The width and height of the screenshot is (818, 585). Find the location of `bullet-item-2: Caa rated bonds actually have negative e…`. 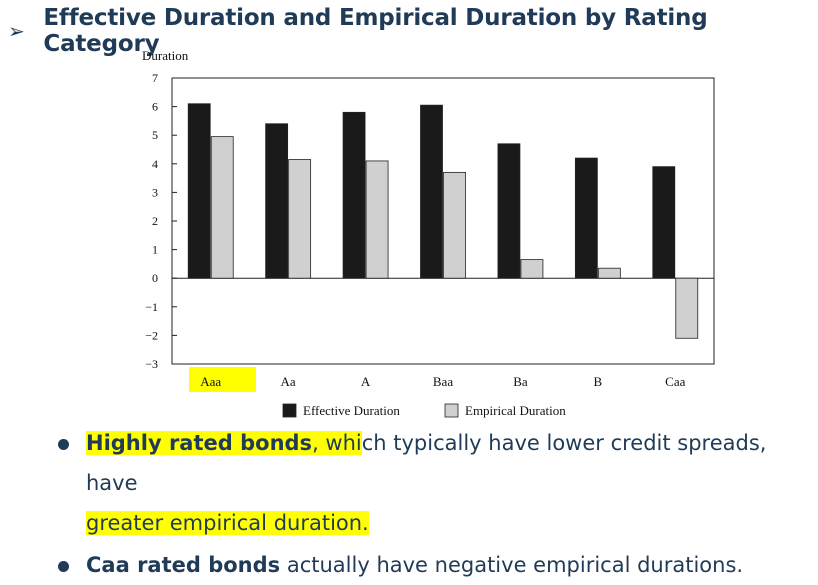

bullet-item-2: Caa rated bonds actually have negative e… is located at coordinates (434, 565).